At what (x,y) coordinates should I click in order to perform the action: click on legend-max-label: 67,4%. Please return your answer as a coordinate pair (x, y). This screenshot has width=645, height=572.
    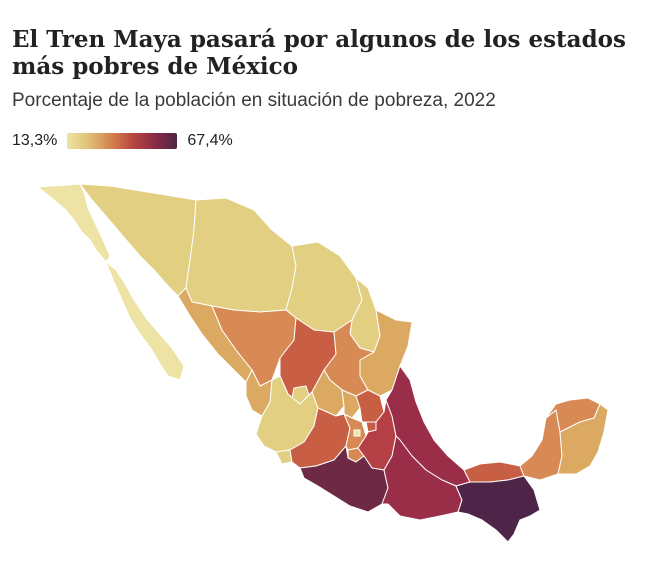
    Looking at the image, I should click on (210, 140).